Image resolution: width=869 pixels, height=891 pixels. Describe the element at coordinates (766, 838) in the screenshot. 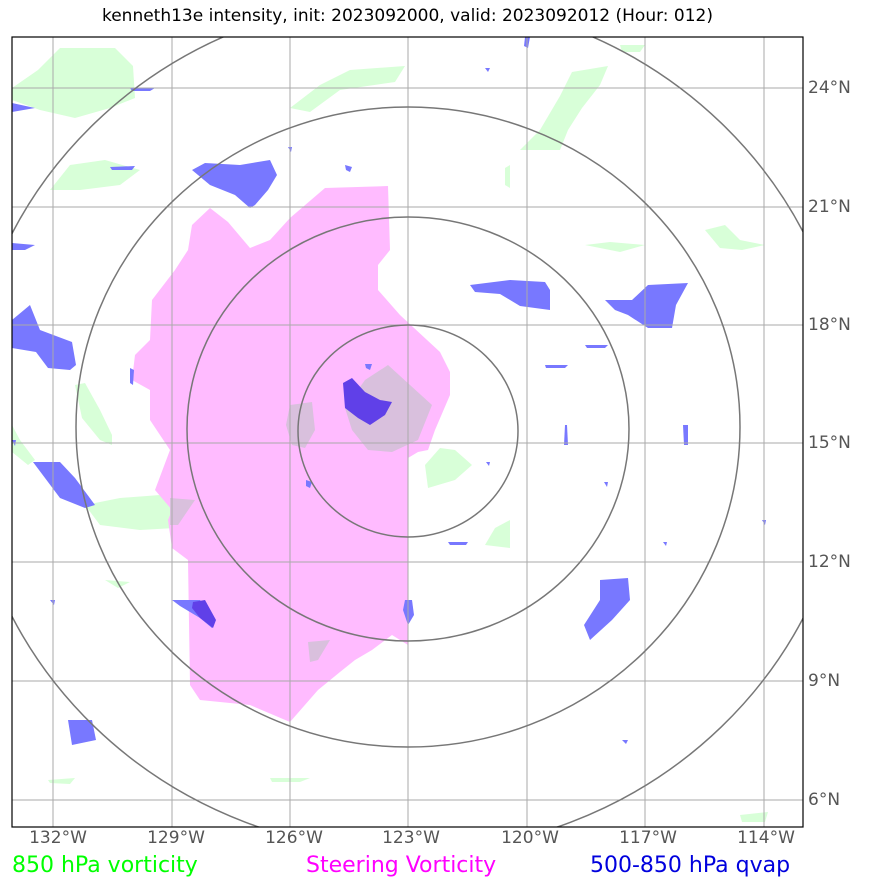

I see `lon-label: 114°W` at that location.